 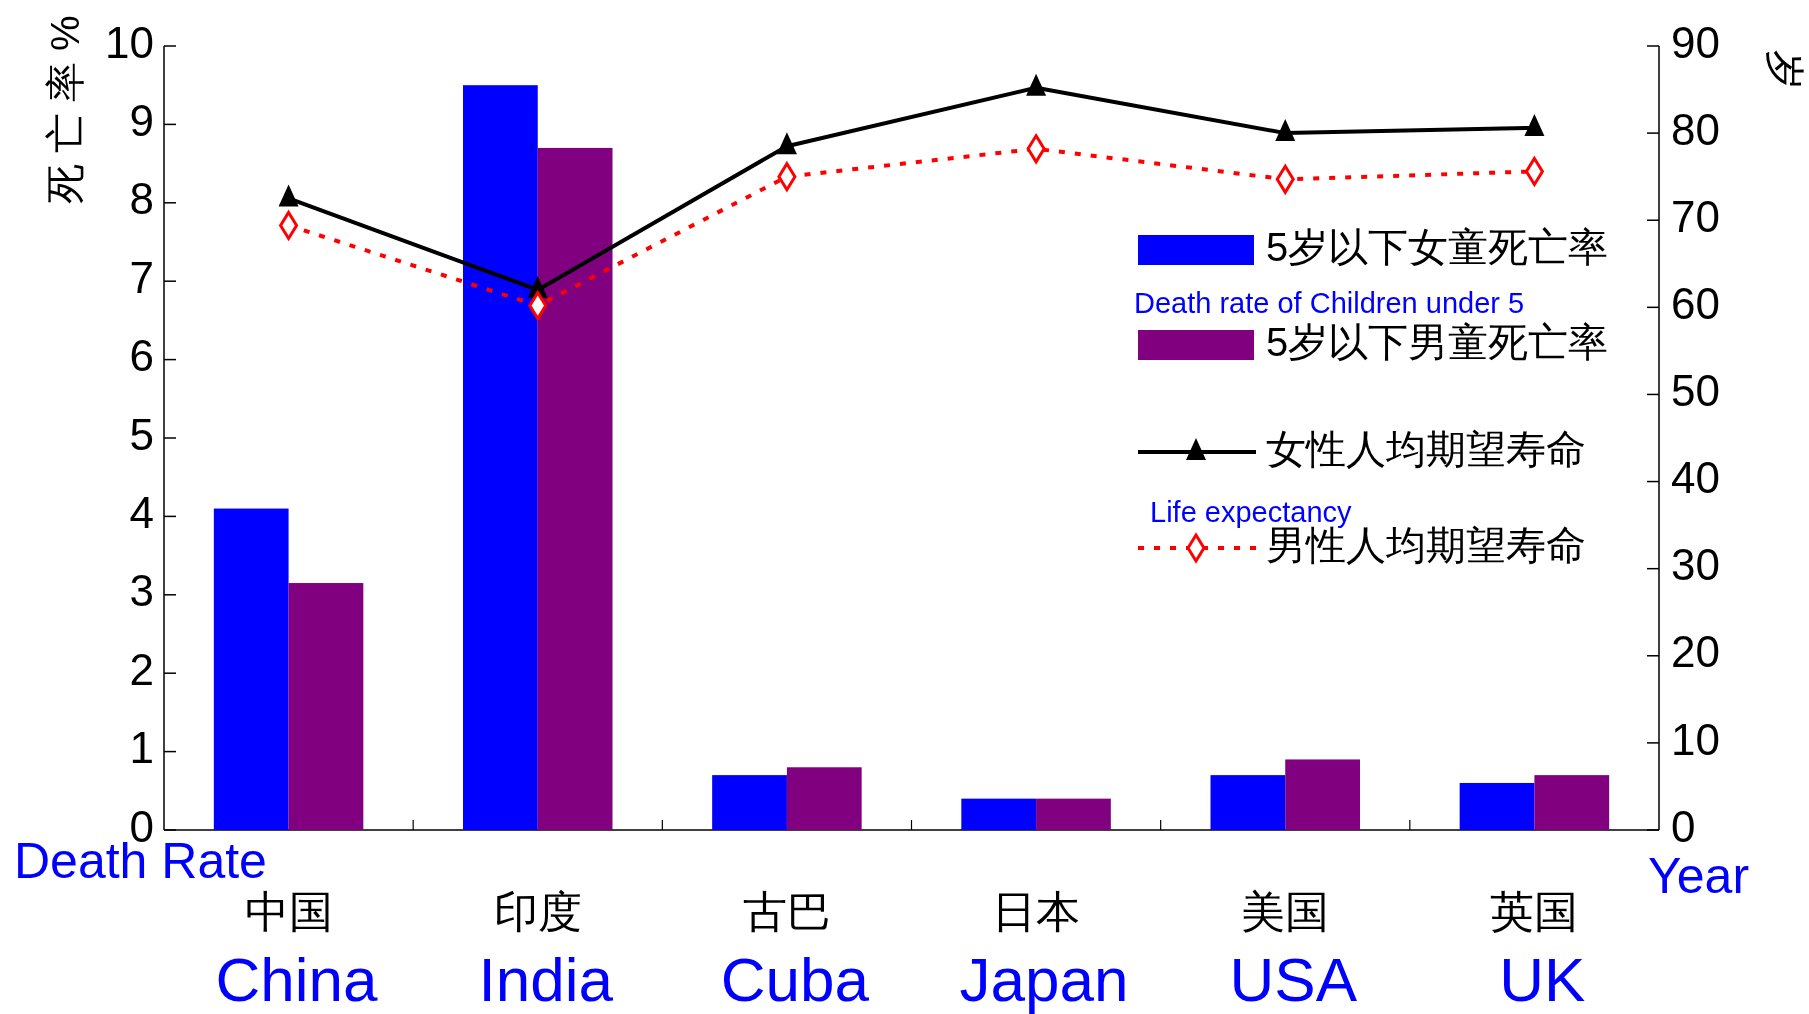 What do you see at coordinates (1044, 979) in the screenshot?
I see `text: Japan` at bounding box center [1044, 979].